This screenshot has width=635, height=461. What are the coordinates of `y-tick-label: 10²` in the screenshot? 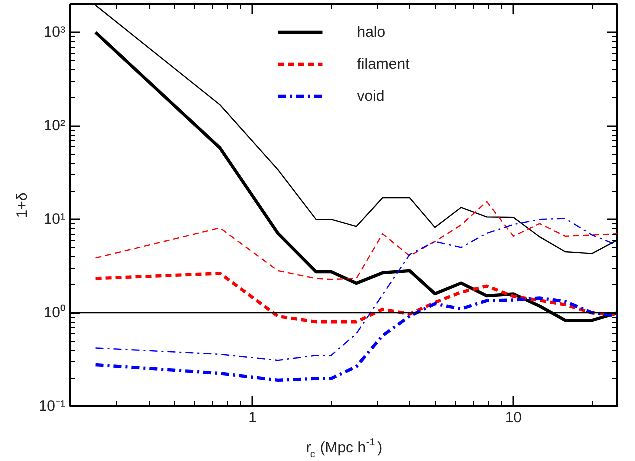 It's located at (55, 126).